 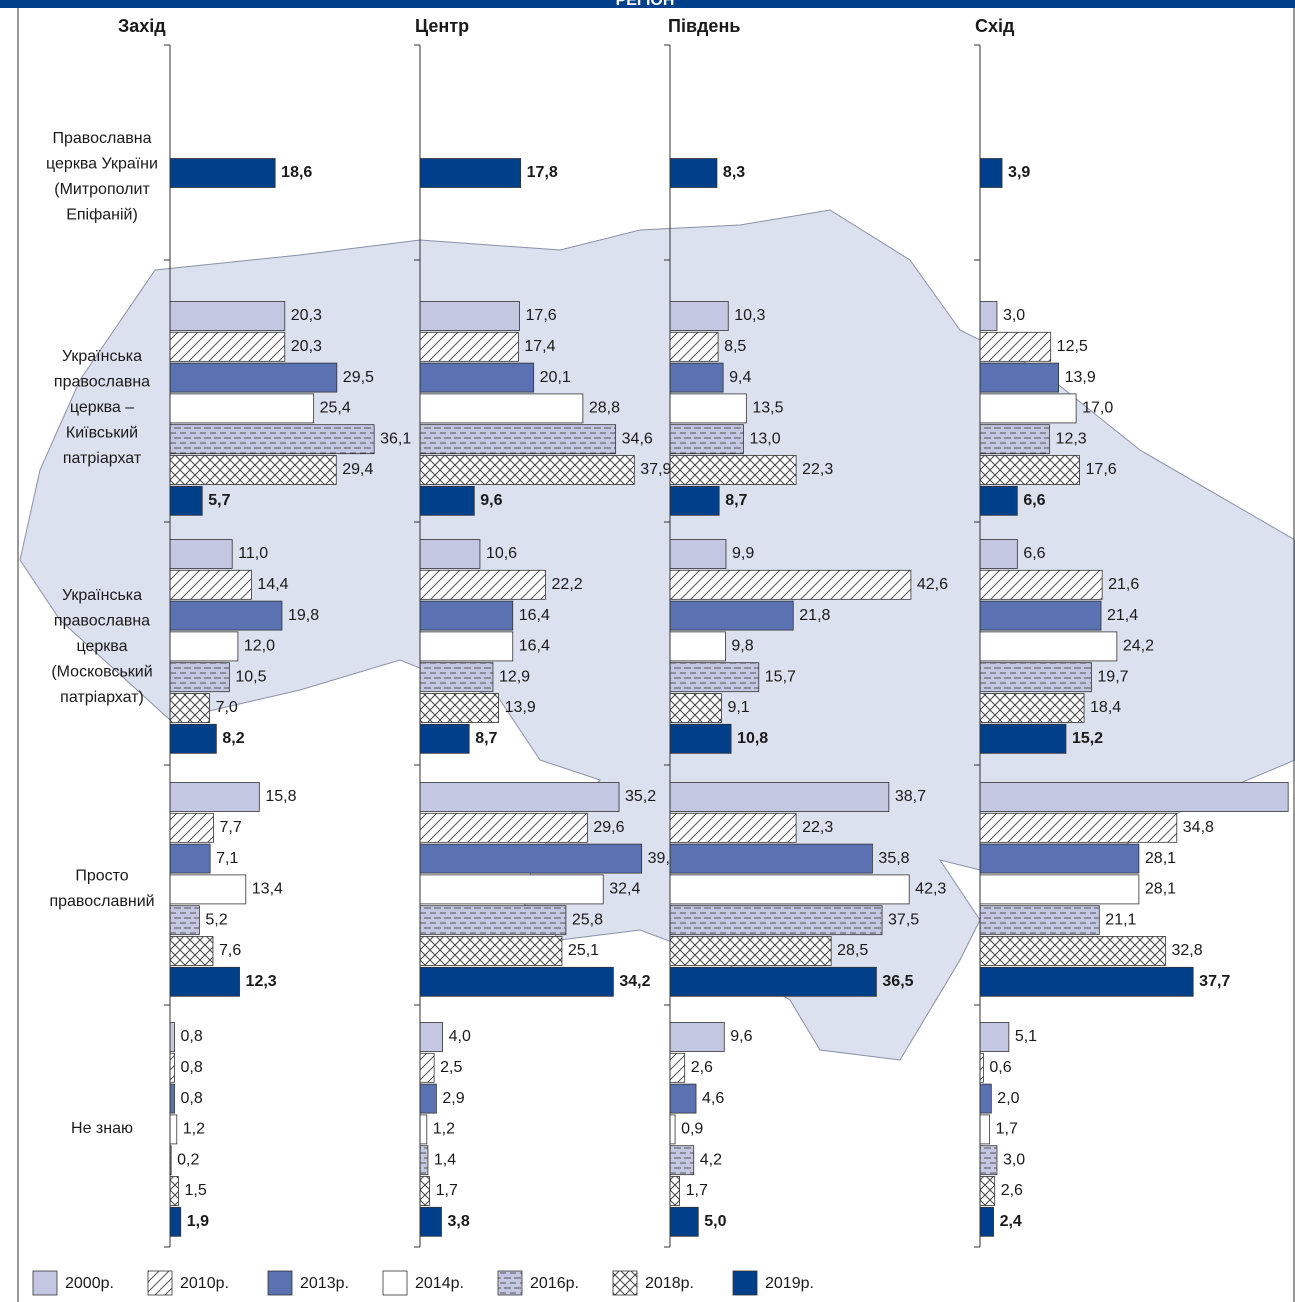 I want to click on value-label: 14,4, so click(x=272, y=584).